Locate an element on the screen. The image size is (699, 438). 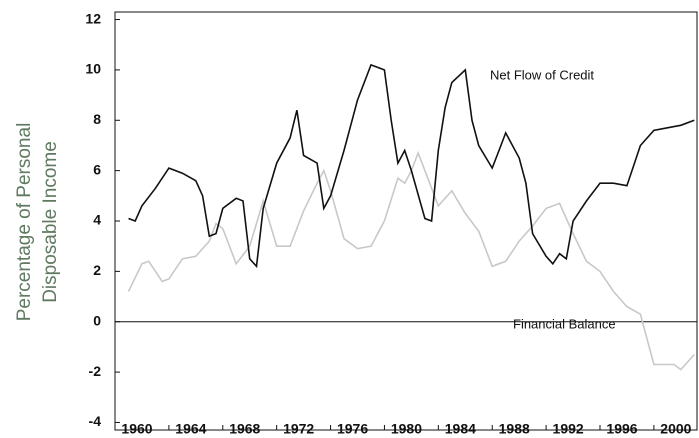
y-tick-label: 2 is located at coordinates (97, 270).